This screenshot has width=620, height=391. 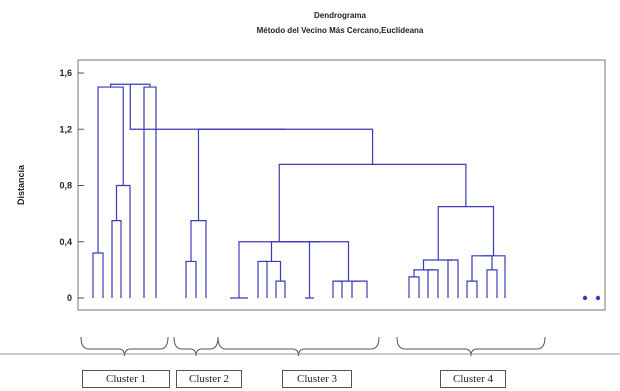 I want to click on chart-title: Dendrograma, so click(x=340, y=15).